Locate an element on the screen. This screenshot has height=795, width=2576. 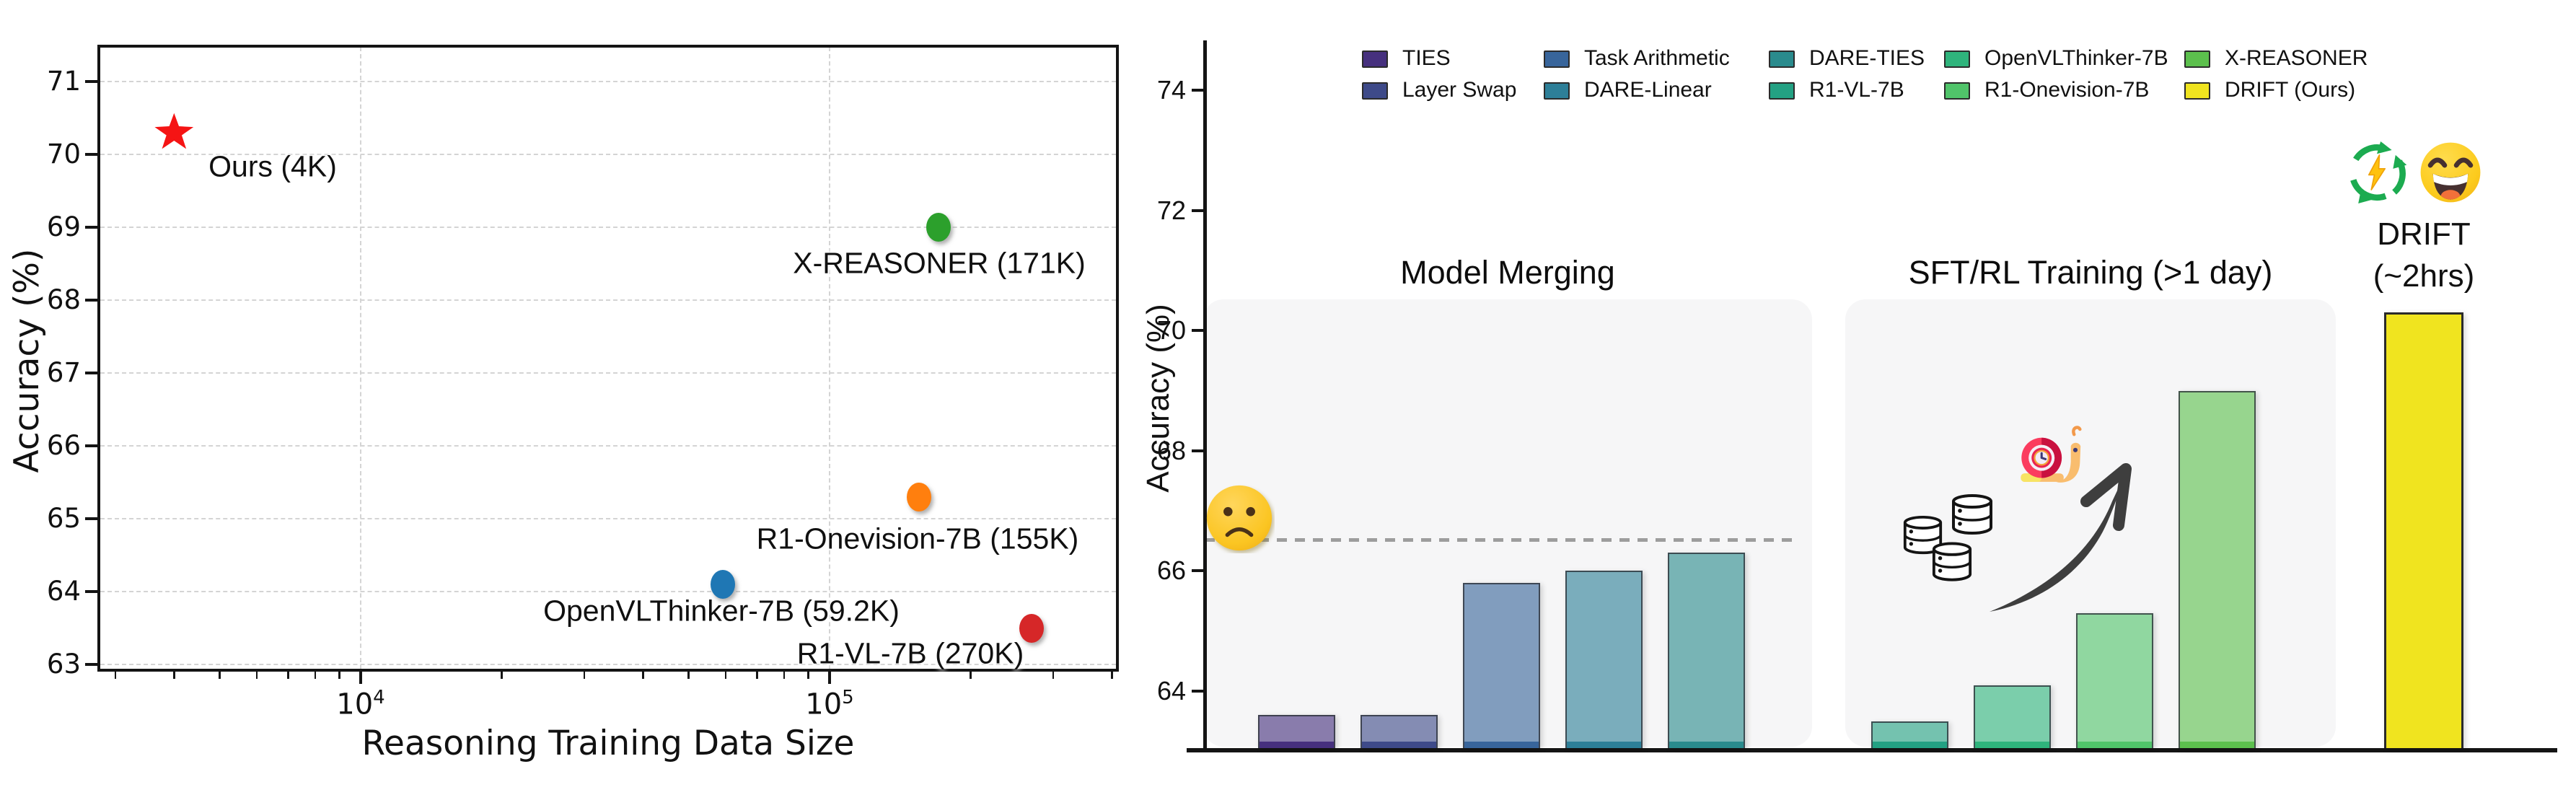
legend-swatch-r1-vl-7b is located at coordinates (1782, 91).